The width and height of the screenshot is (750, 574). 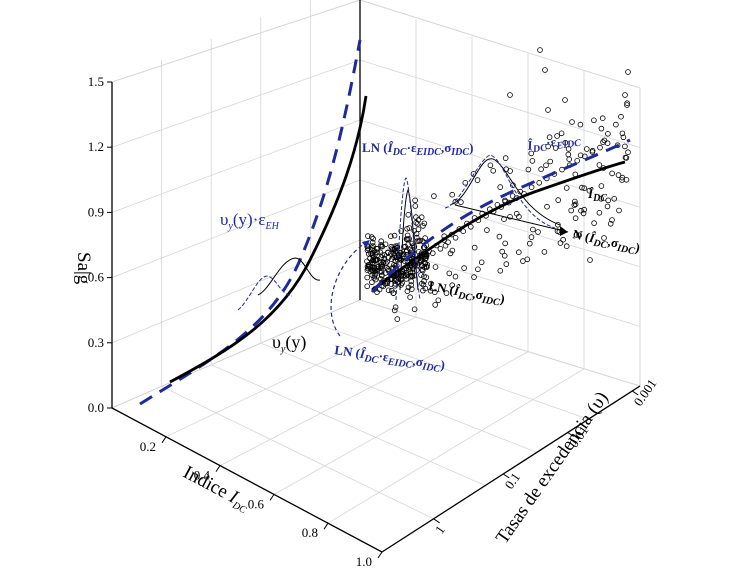 I want to click on x-tick-label: 0.4, so click(x=202, y=475).